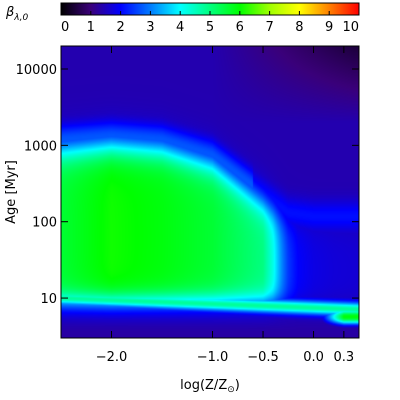 The image size is (400, 400). What do you see at coordinates (210, 27) in the screenshot?
I see `colorbar-tick-label: 5` at bounding box center [210, 27].